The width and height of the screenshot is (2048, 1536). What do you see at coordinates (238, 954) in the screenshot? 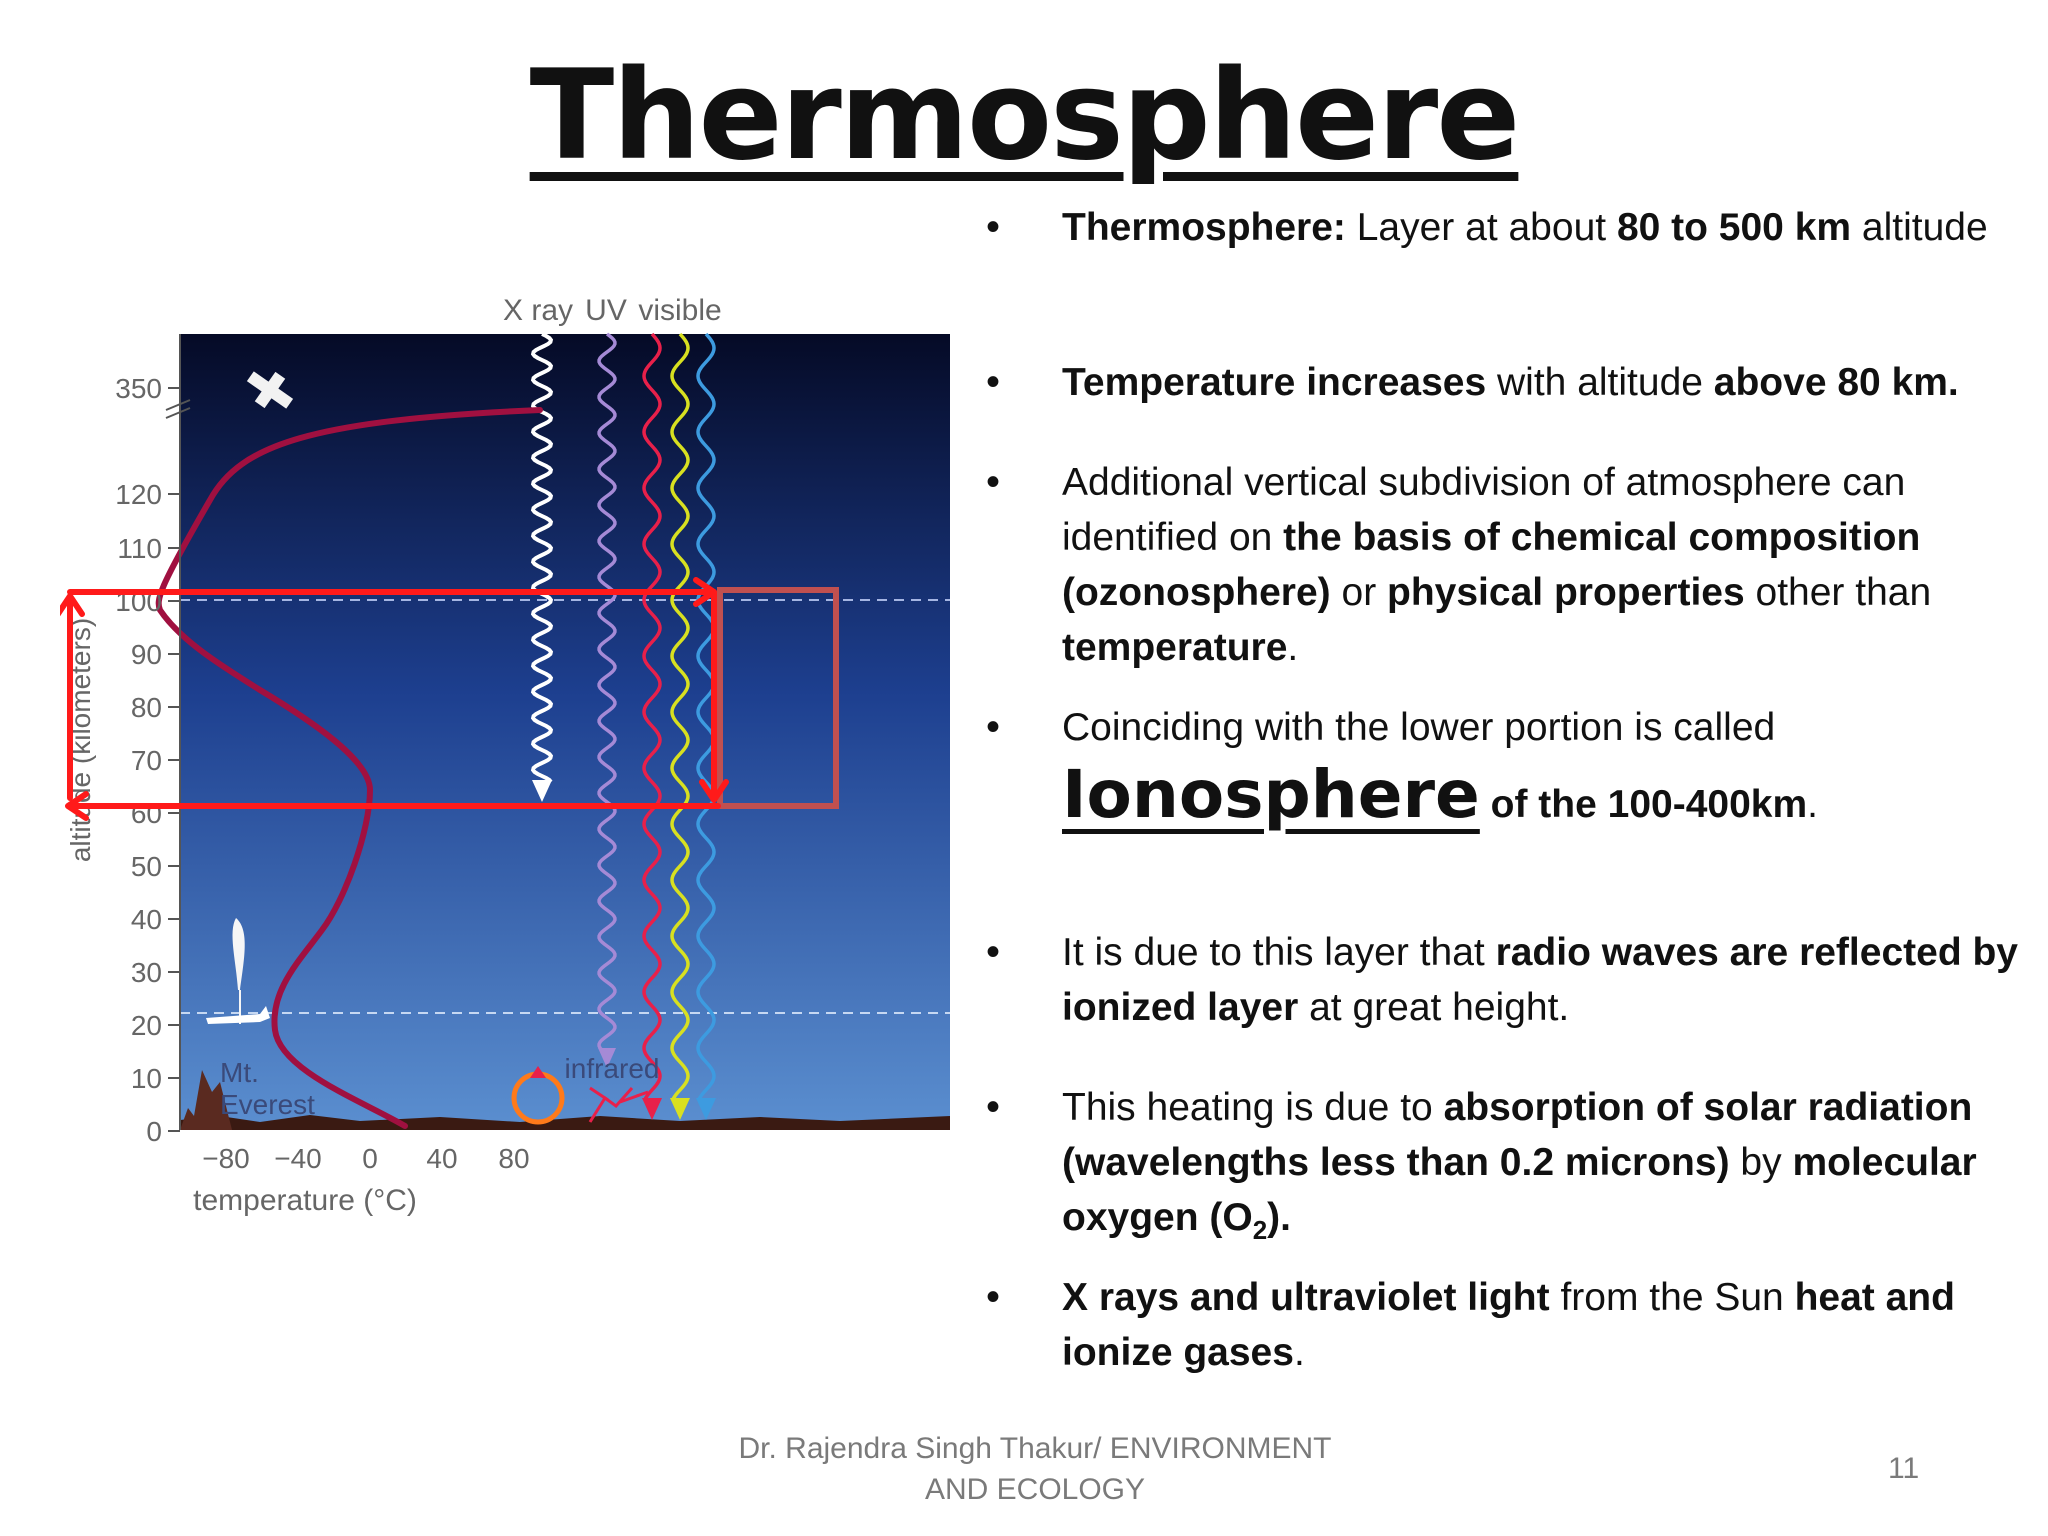
I see `weather-balloon-icon` at bounding box center [238, 954].